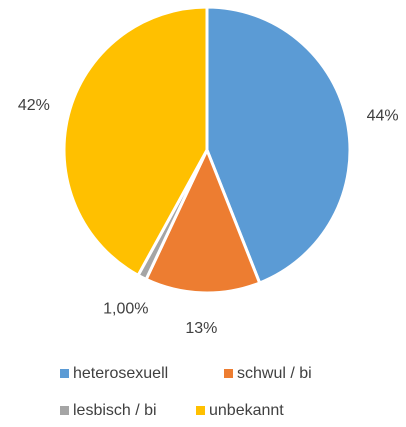  Describe the element at coordinates (115, 410) in the screenshot. I see `legend-label: lesbisch / bi` at that location.